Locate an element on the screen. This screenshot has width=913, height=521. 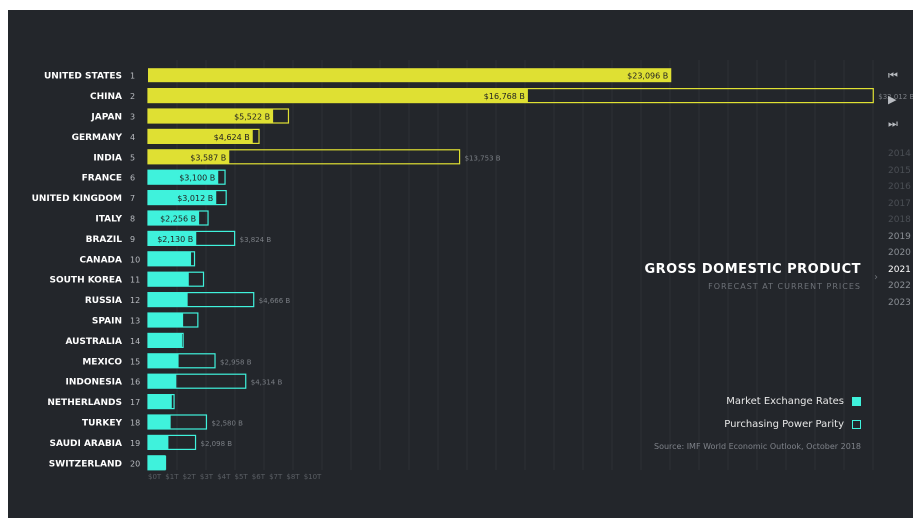
rank-label: 4 is located at coordinates (132, 137).